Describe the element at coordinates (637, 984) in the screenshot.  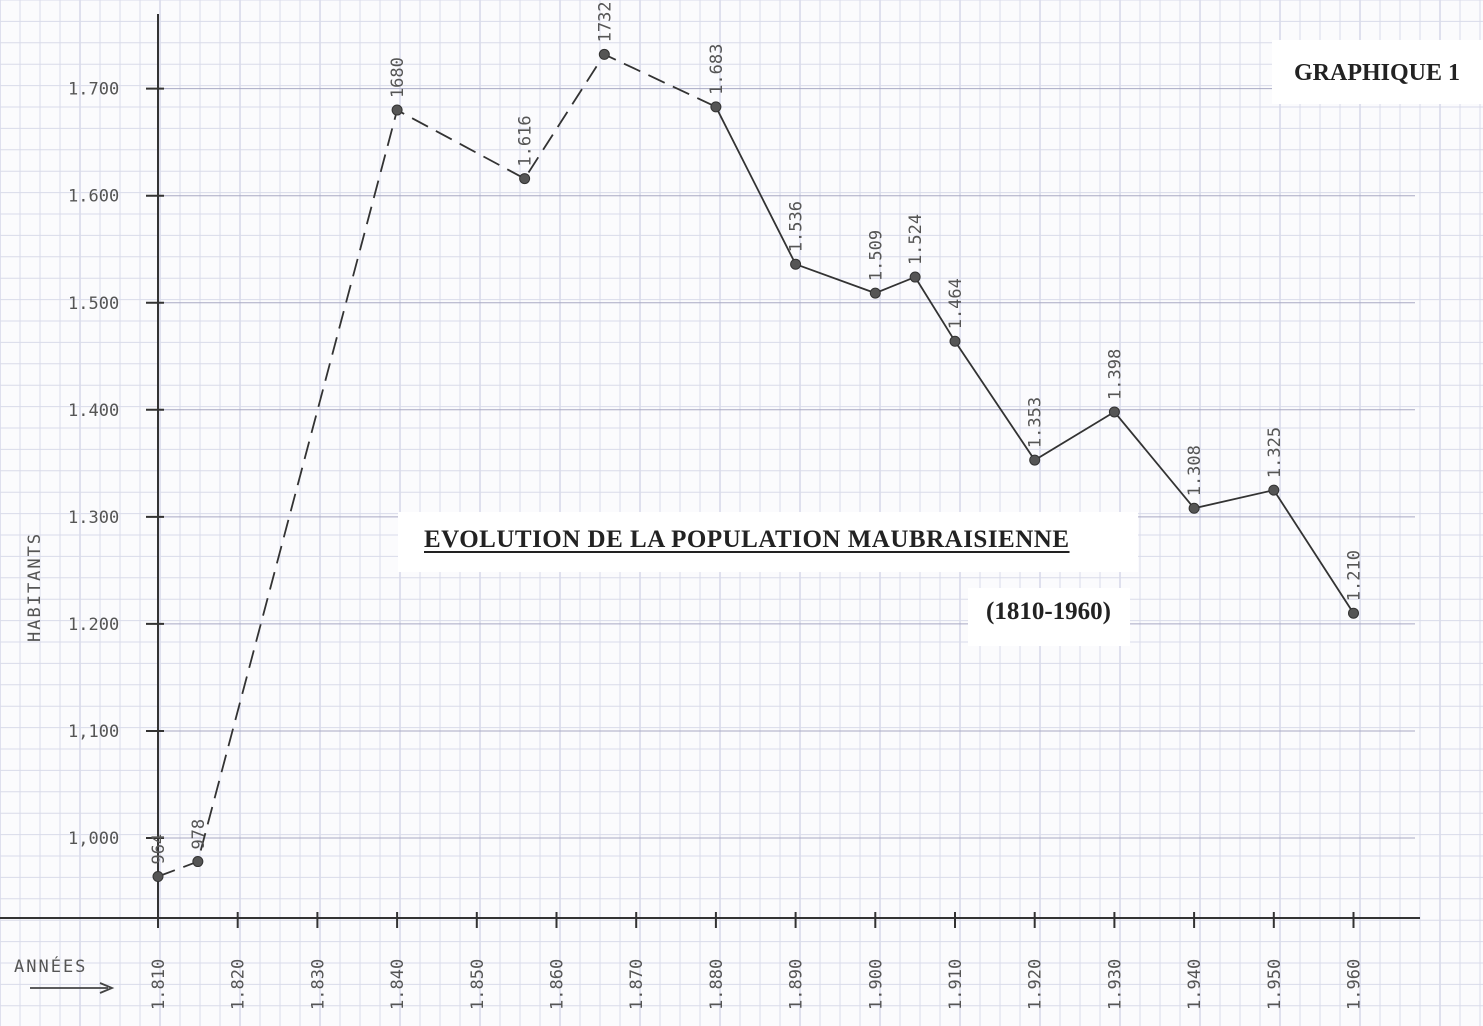
I see `x-tick-label: 1.870` at that location.